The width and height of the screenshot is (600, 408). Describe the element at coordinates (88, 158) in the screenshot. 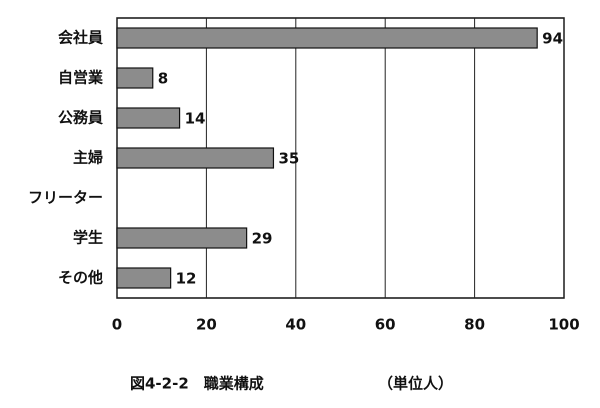

I see `y-tick-label: 主婦` at that location.